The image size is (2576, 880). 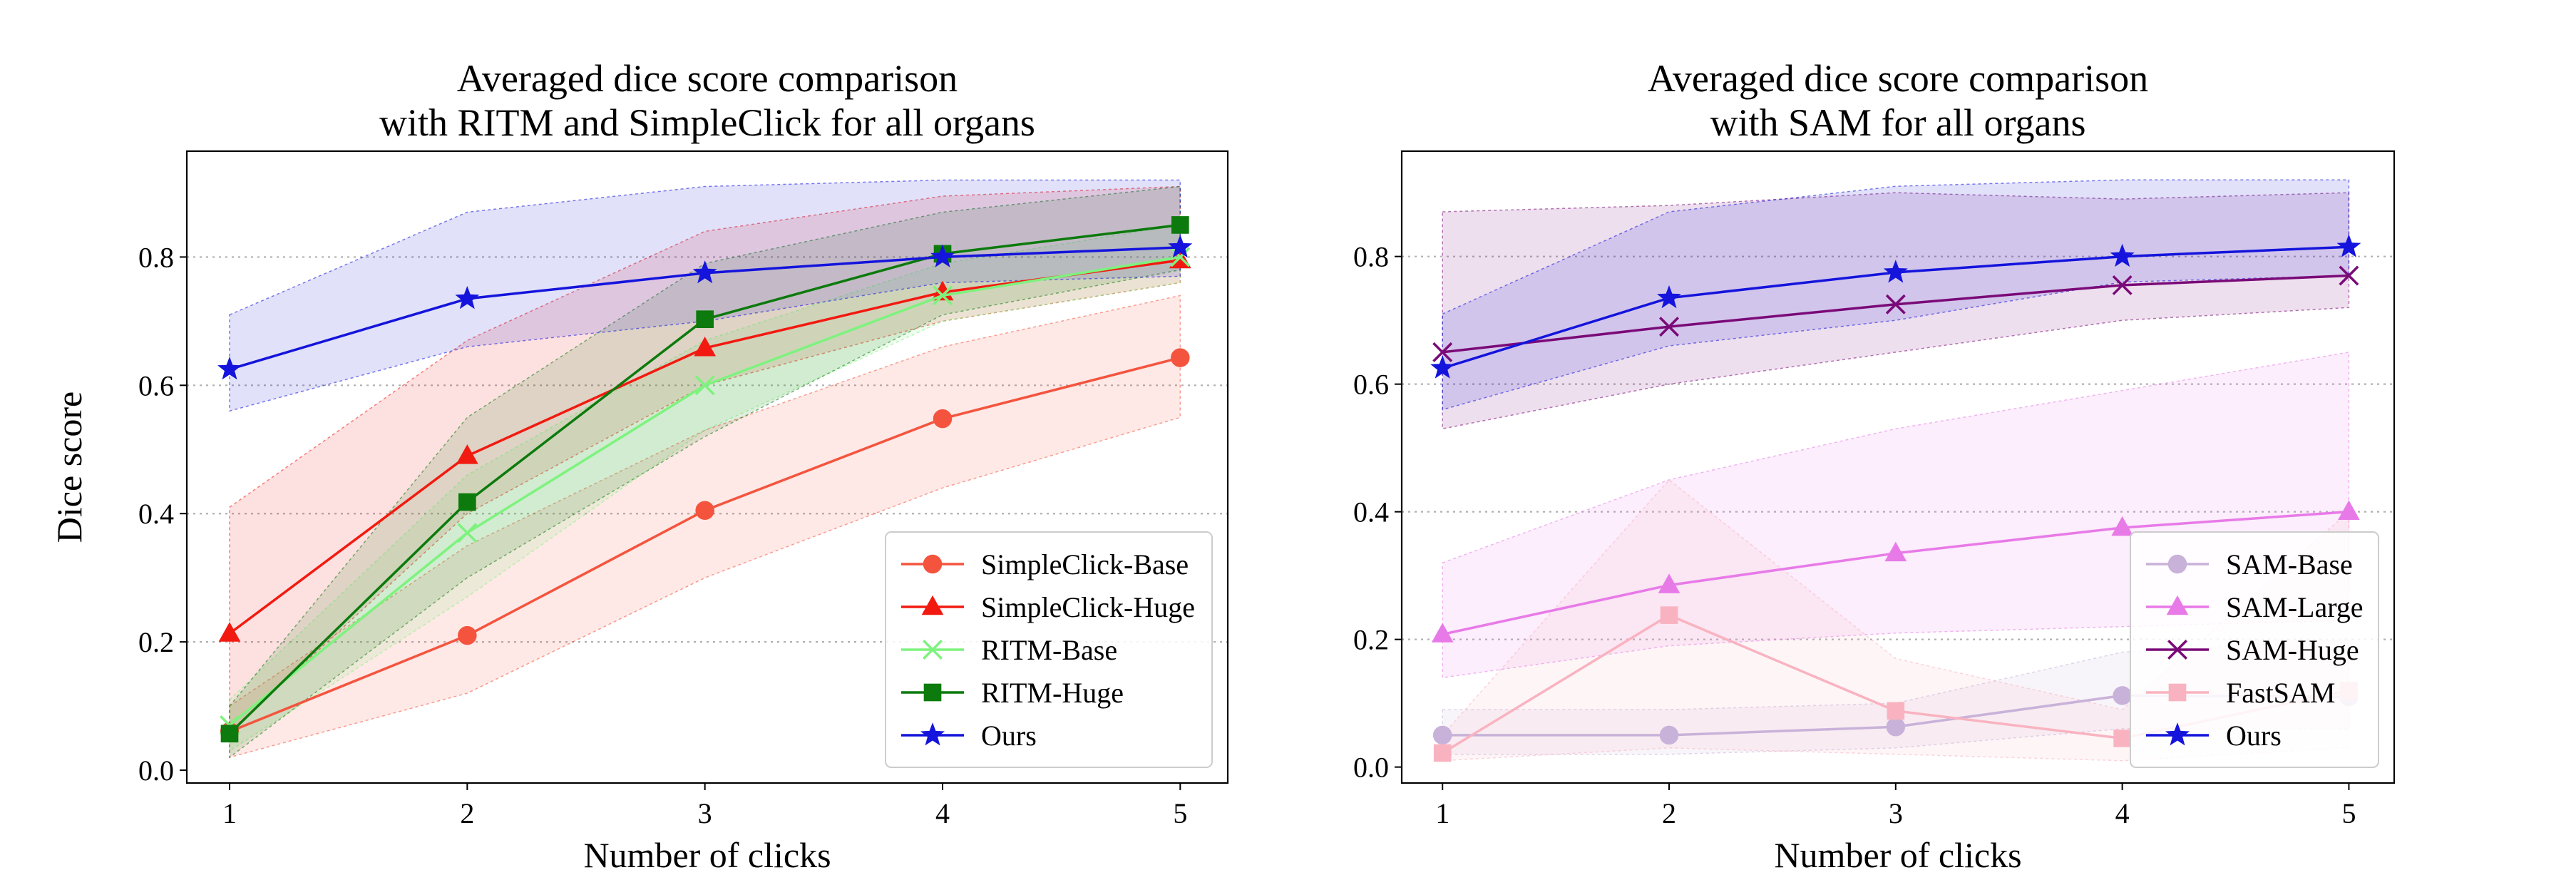 What do you see at coordinates (1088, 607) in the screenshot?
I see `legend-label: SimpleClick-Huge` at bounding box center [1088, 607].